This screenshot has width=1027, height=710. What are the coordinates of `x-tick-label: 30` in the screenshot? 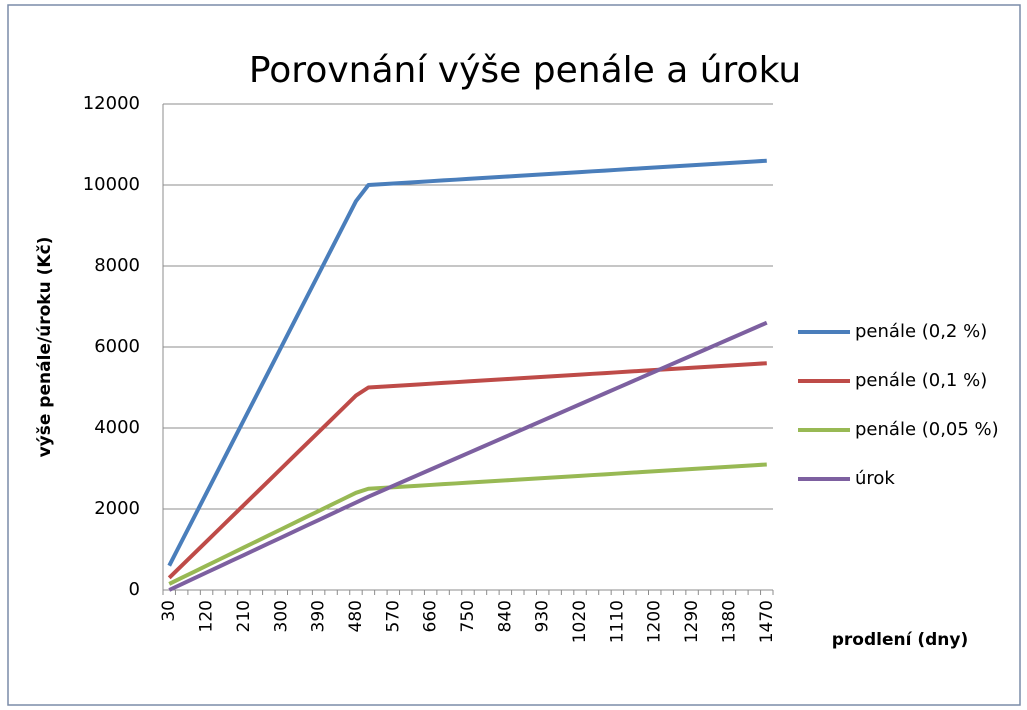 It's located at (169, 611).